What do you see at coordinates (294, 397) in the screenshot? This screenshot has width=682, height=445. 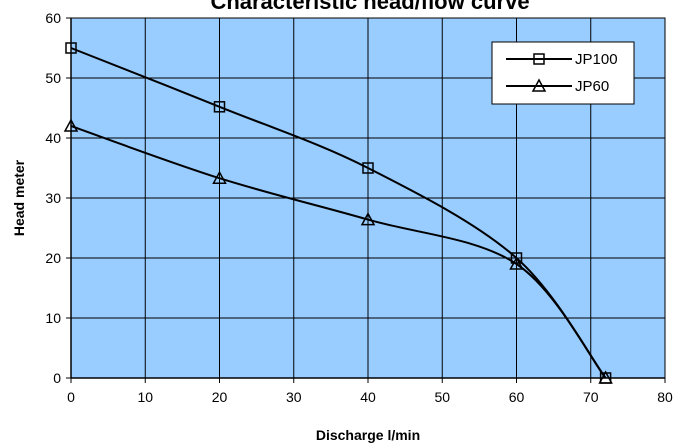 I see `x-tick-label: 30` at bounding box center [294, 397].